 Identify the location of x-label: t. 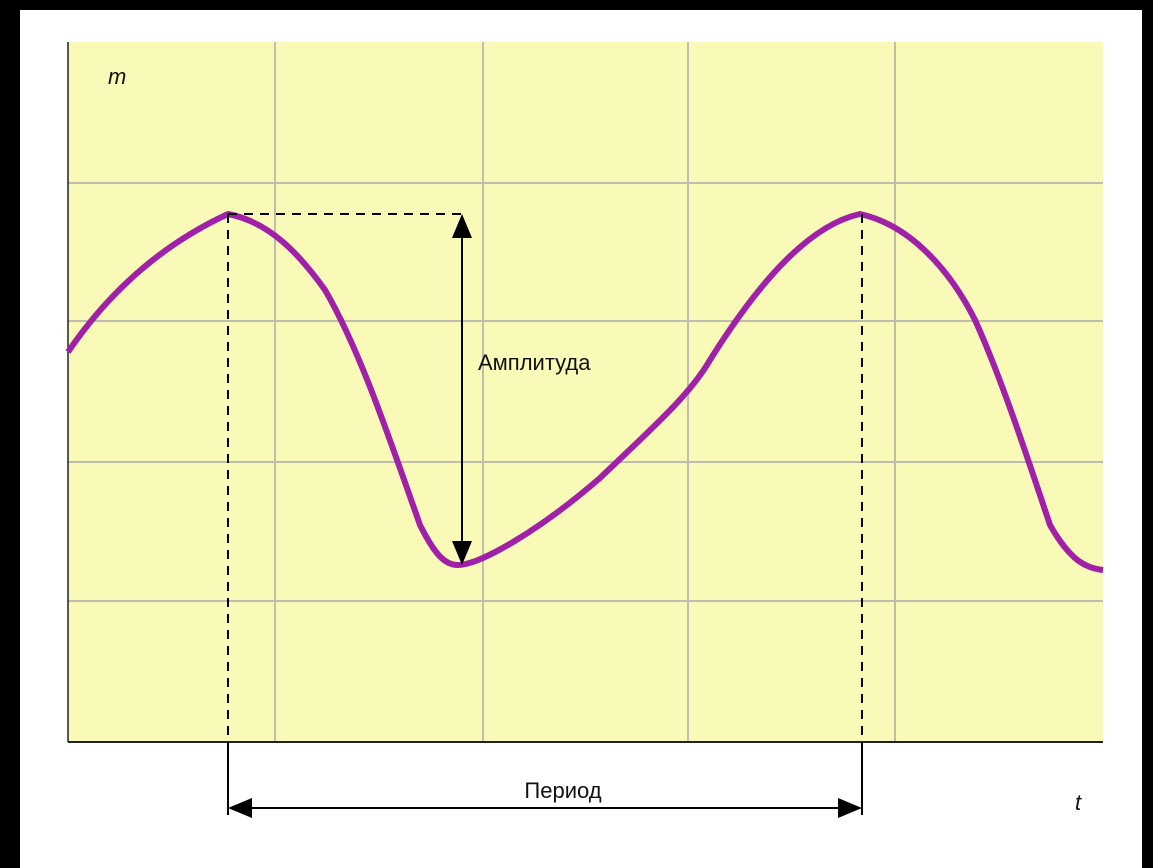
(1078, 802).